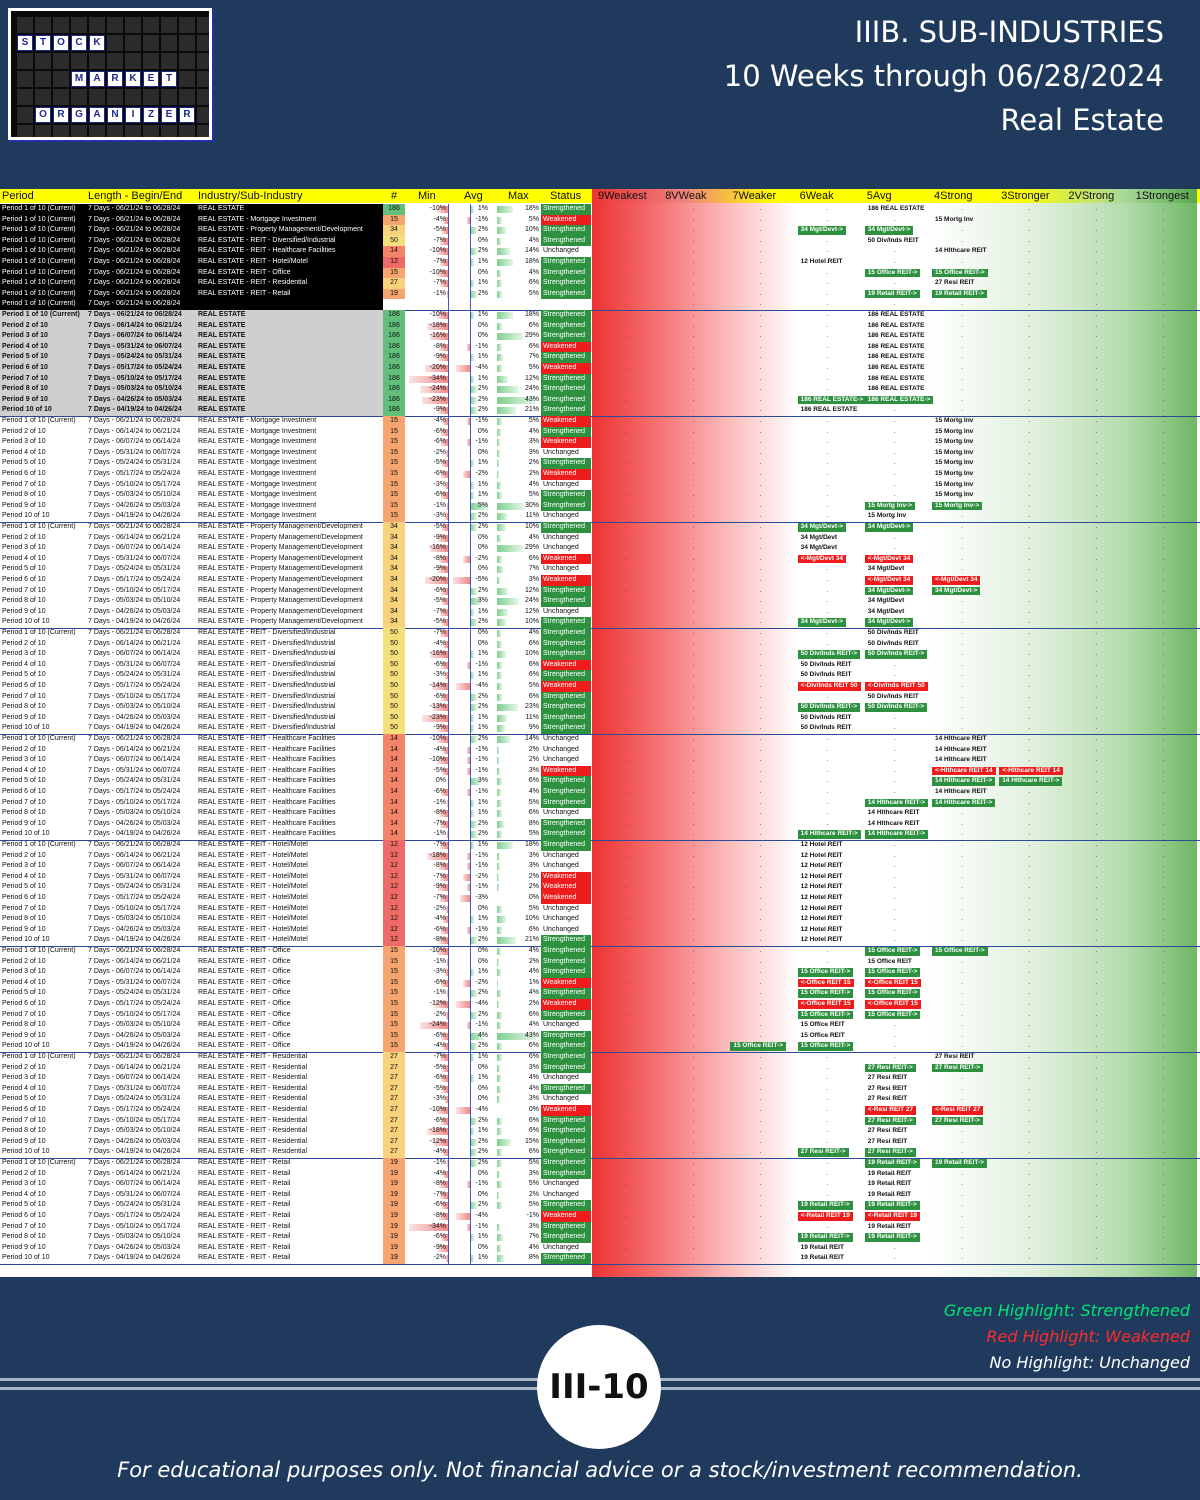  I want to click on industry-cell: REAL ESTATE, so click(222, 367).